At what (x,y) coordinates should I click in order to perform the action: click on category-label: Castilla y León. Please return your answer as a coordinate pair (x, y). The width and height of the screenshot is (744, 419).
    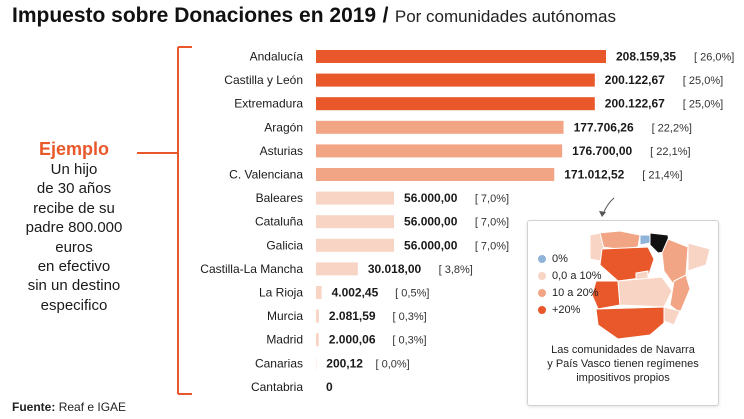
    Looking at the image, I should click on (263, 80).